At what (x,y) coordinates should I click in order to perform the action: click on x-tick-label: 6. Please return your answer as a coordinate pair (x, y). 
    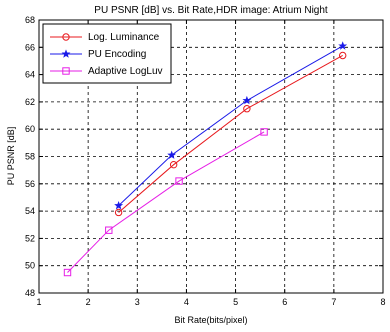
    Looking at the image, I should click on (284, 302).